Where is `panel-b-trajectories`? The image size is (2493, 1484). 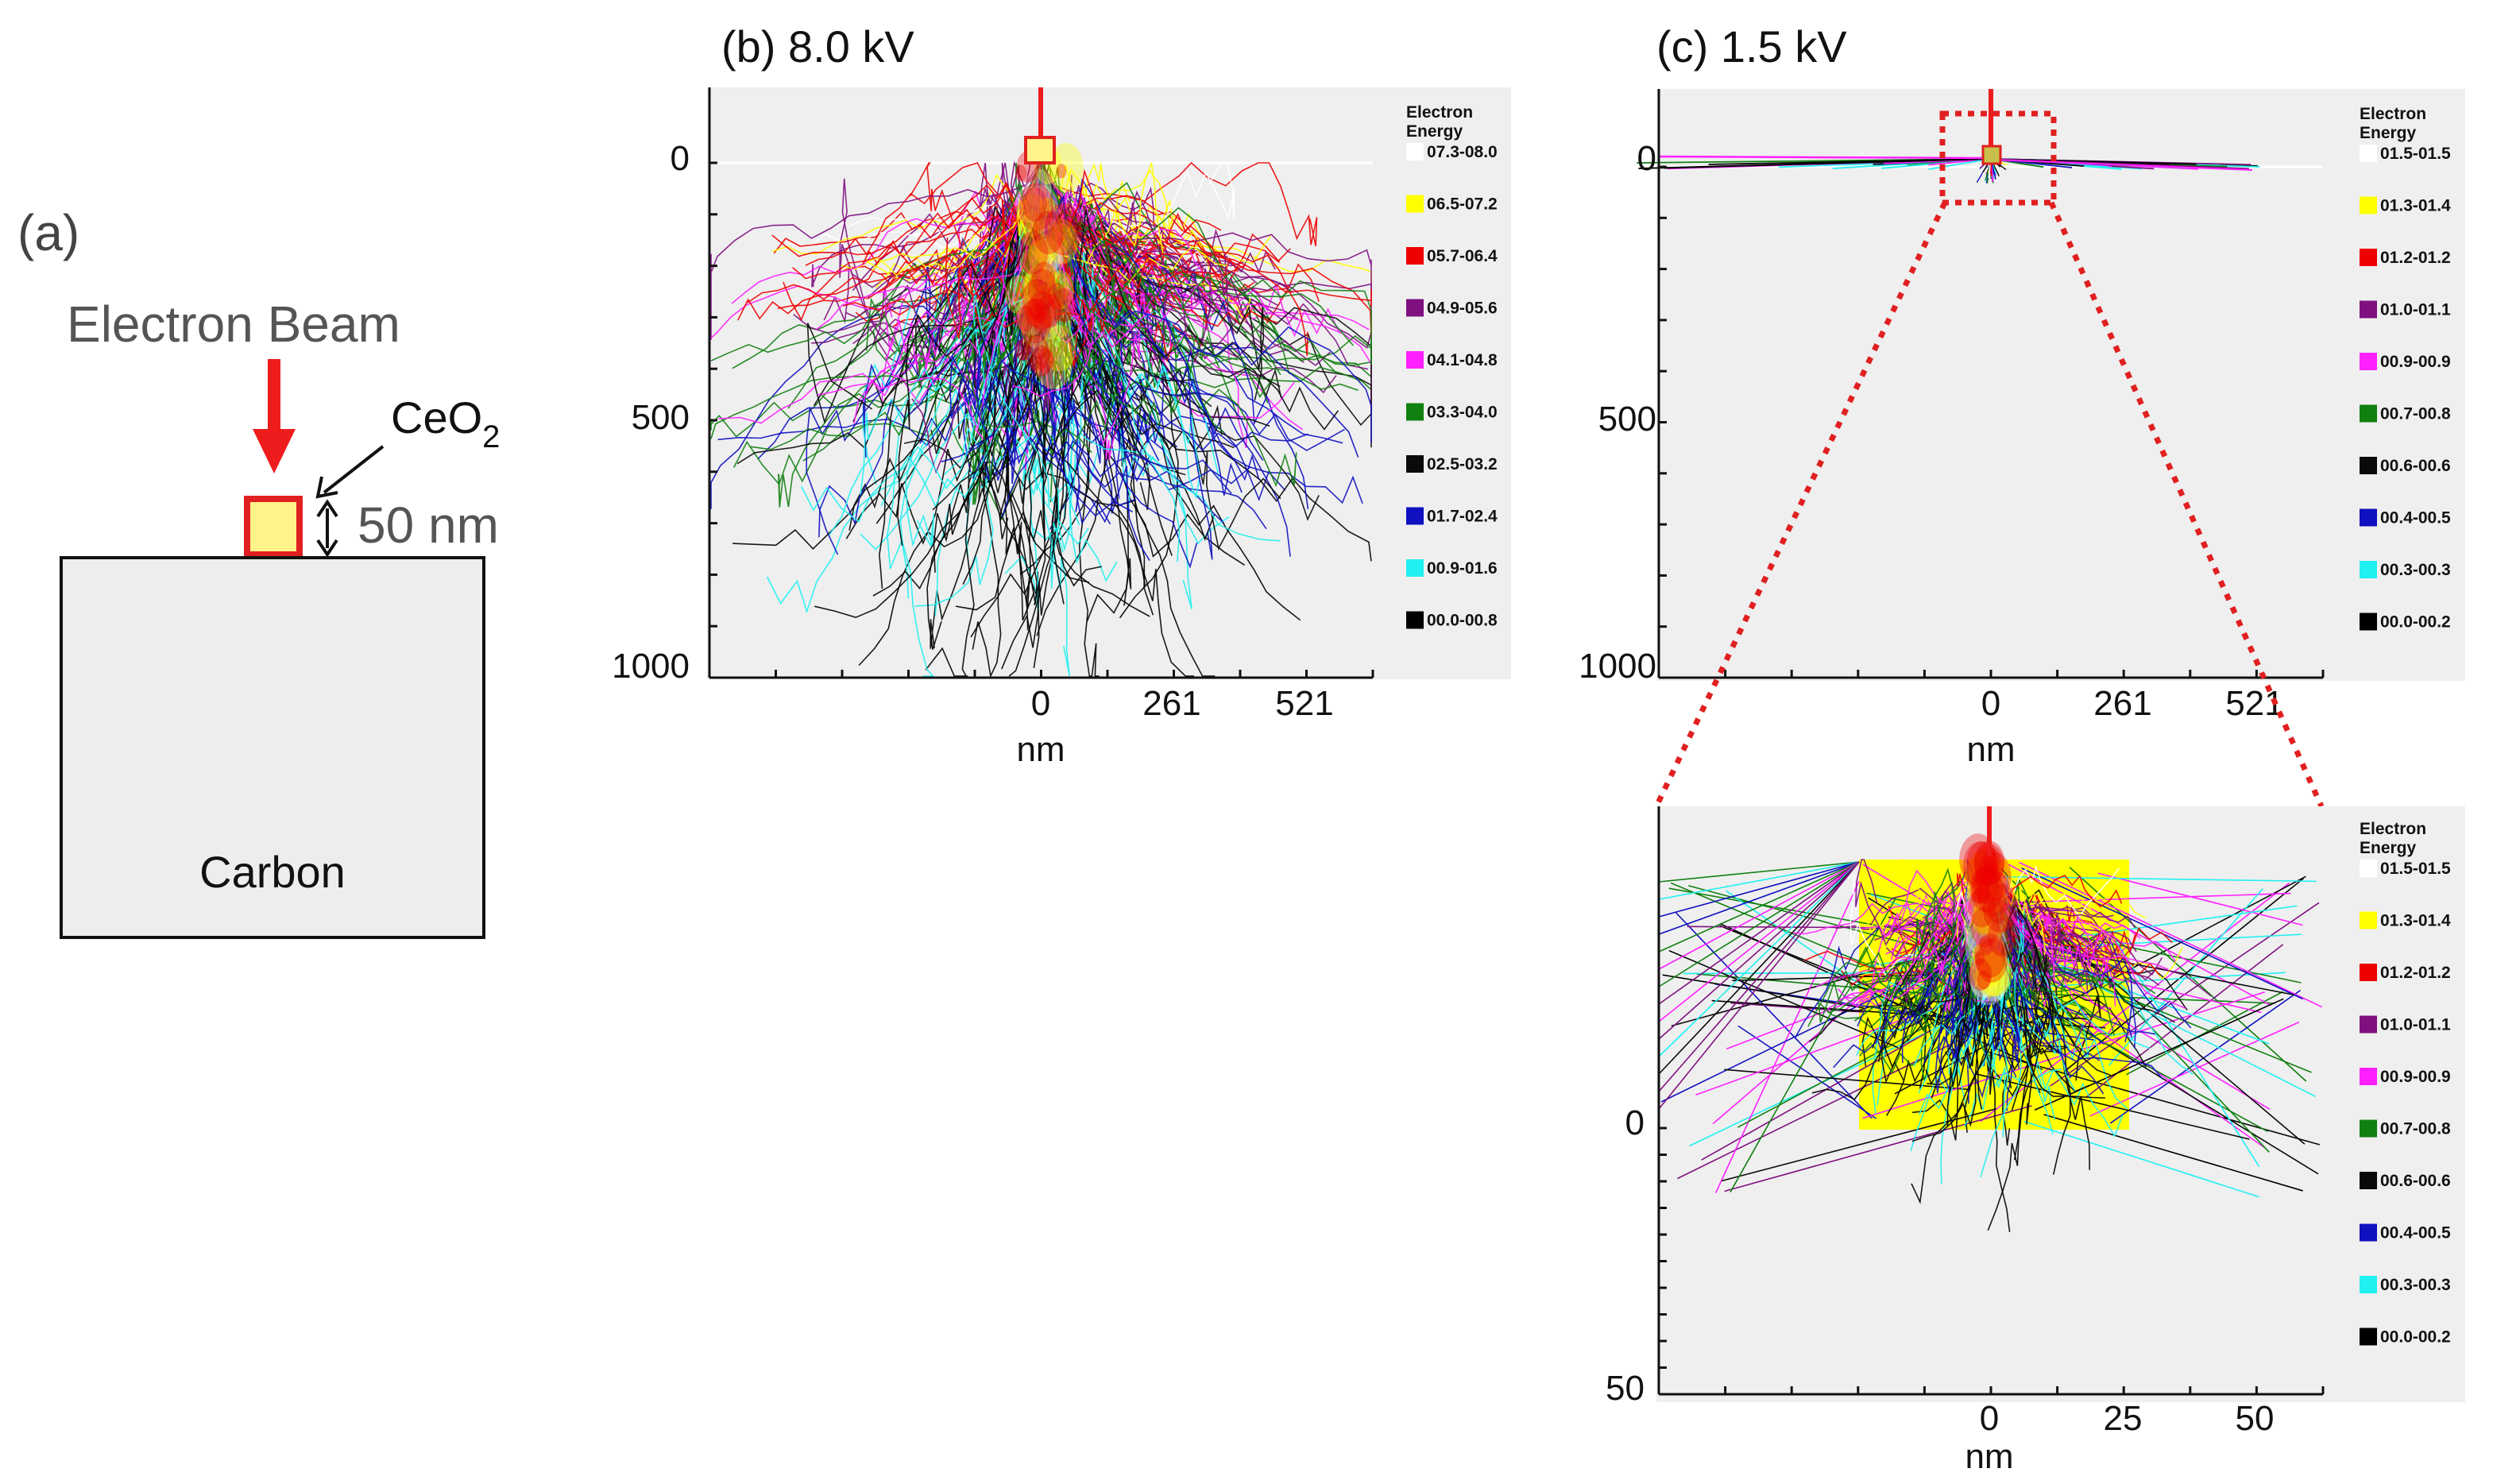
panel-b-trajectories is located at coordinates (1041, 410).